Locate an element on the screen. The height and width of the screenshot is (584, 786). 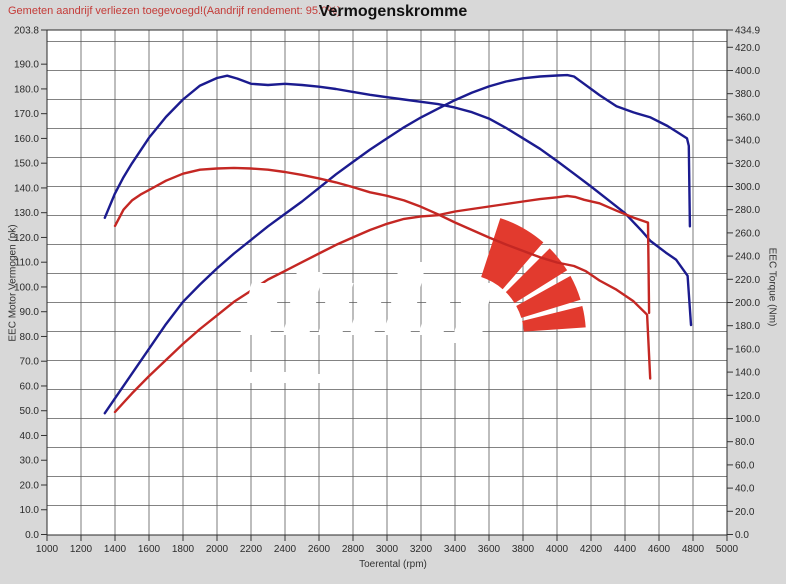
y-right-tick-label: 200.0 is located at coordinates (747, 303).